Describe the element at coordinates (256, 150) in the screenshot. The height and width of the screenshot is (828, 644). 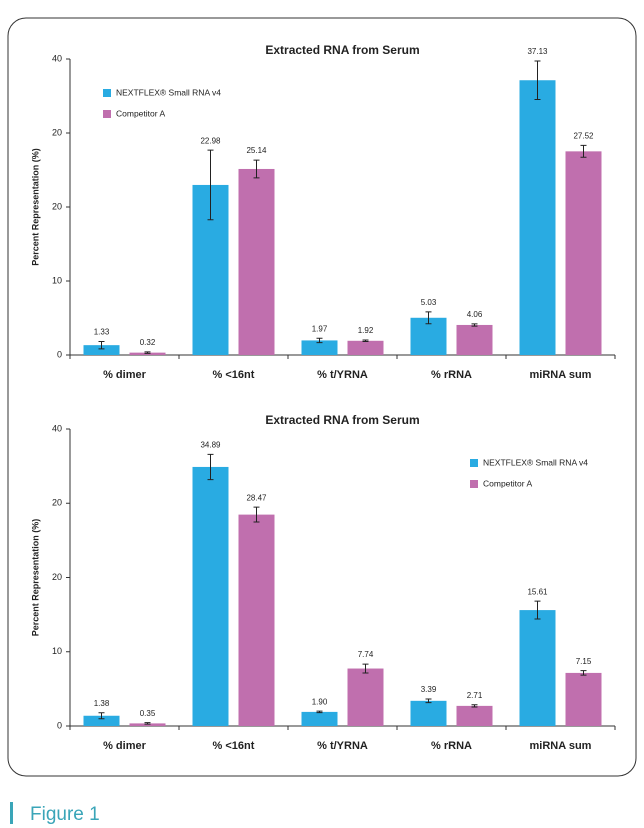
I see `value-label: 25.14` at that location.